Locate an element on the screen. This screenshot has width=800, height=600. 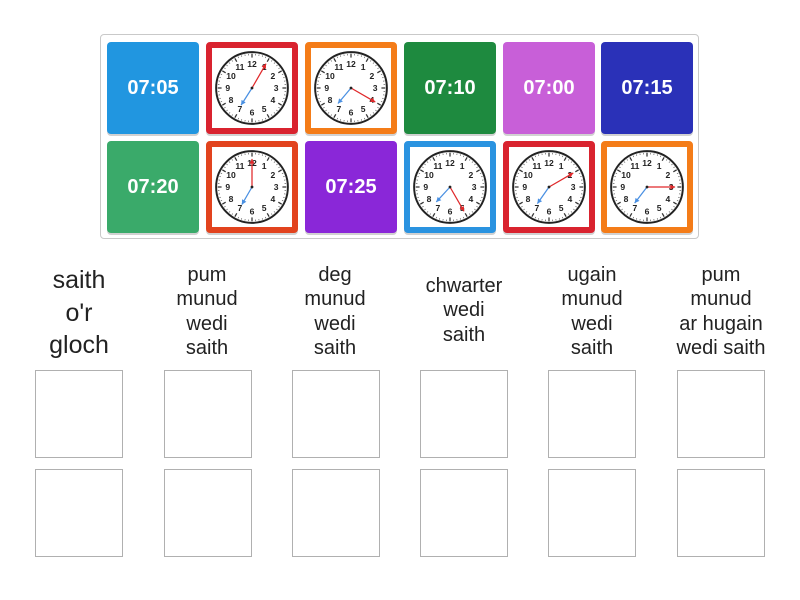
clock-number: 9 is located at coordinates (425, 187).